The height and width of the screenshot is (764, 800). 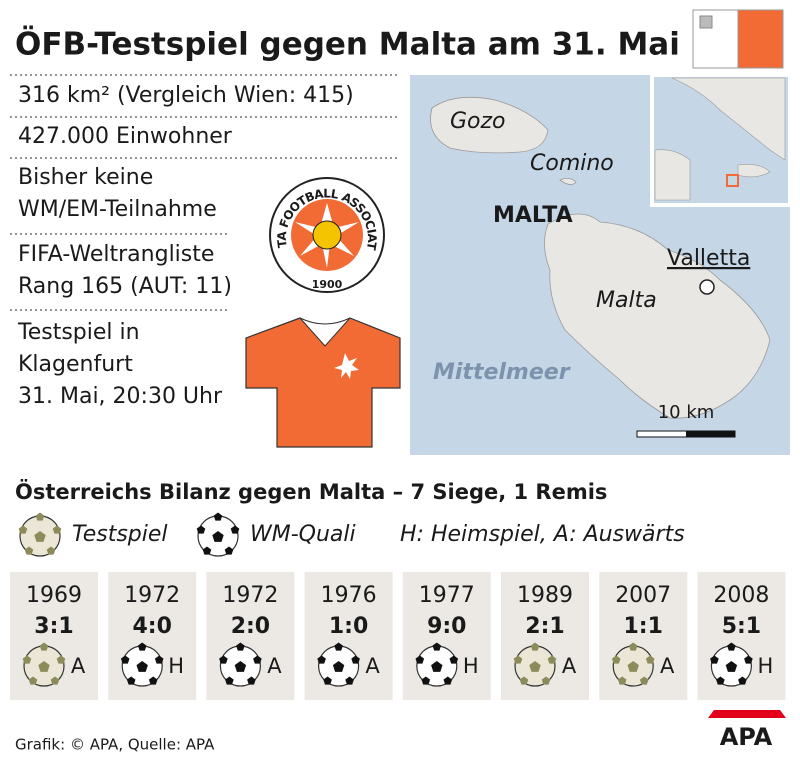 What do you see at coordinates (78, 332) in the screenshot?
I see `fact-text: Testspiel in` at bounding box center [78, 332].